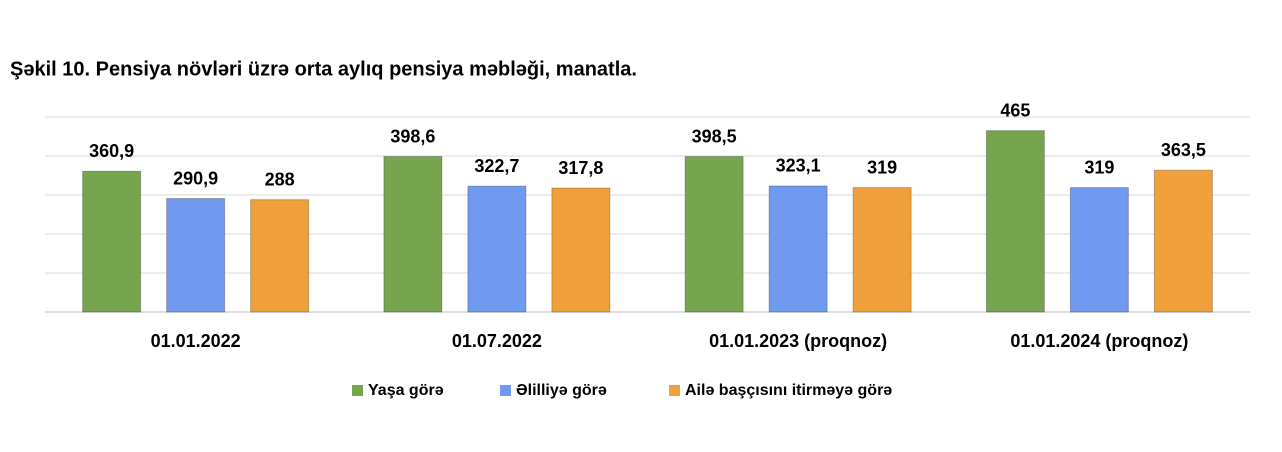 This screenshot has height=452, width=1282. What do you see at coordinates (1183, 150) in the screenshot?
I see `data-label: 363,5` at bounding box center [1183, 150].